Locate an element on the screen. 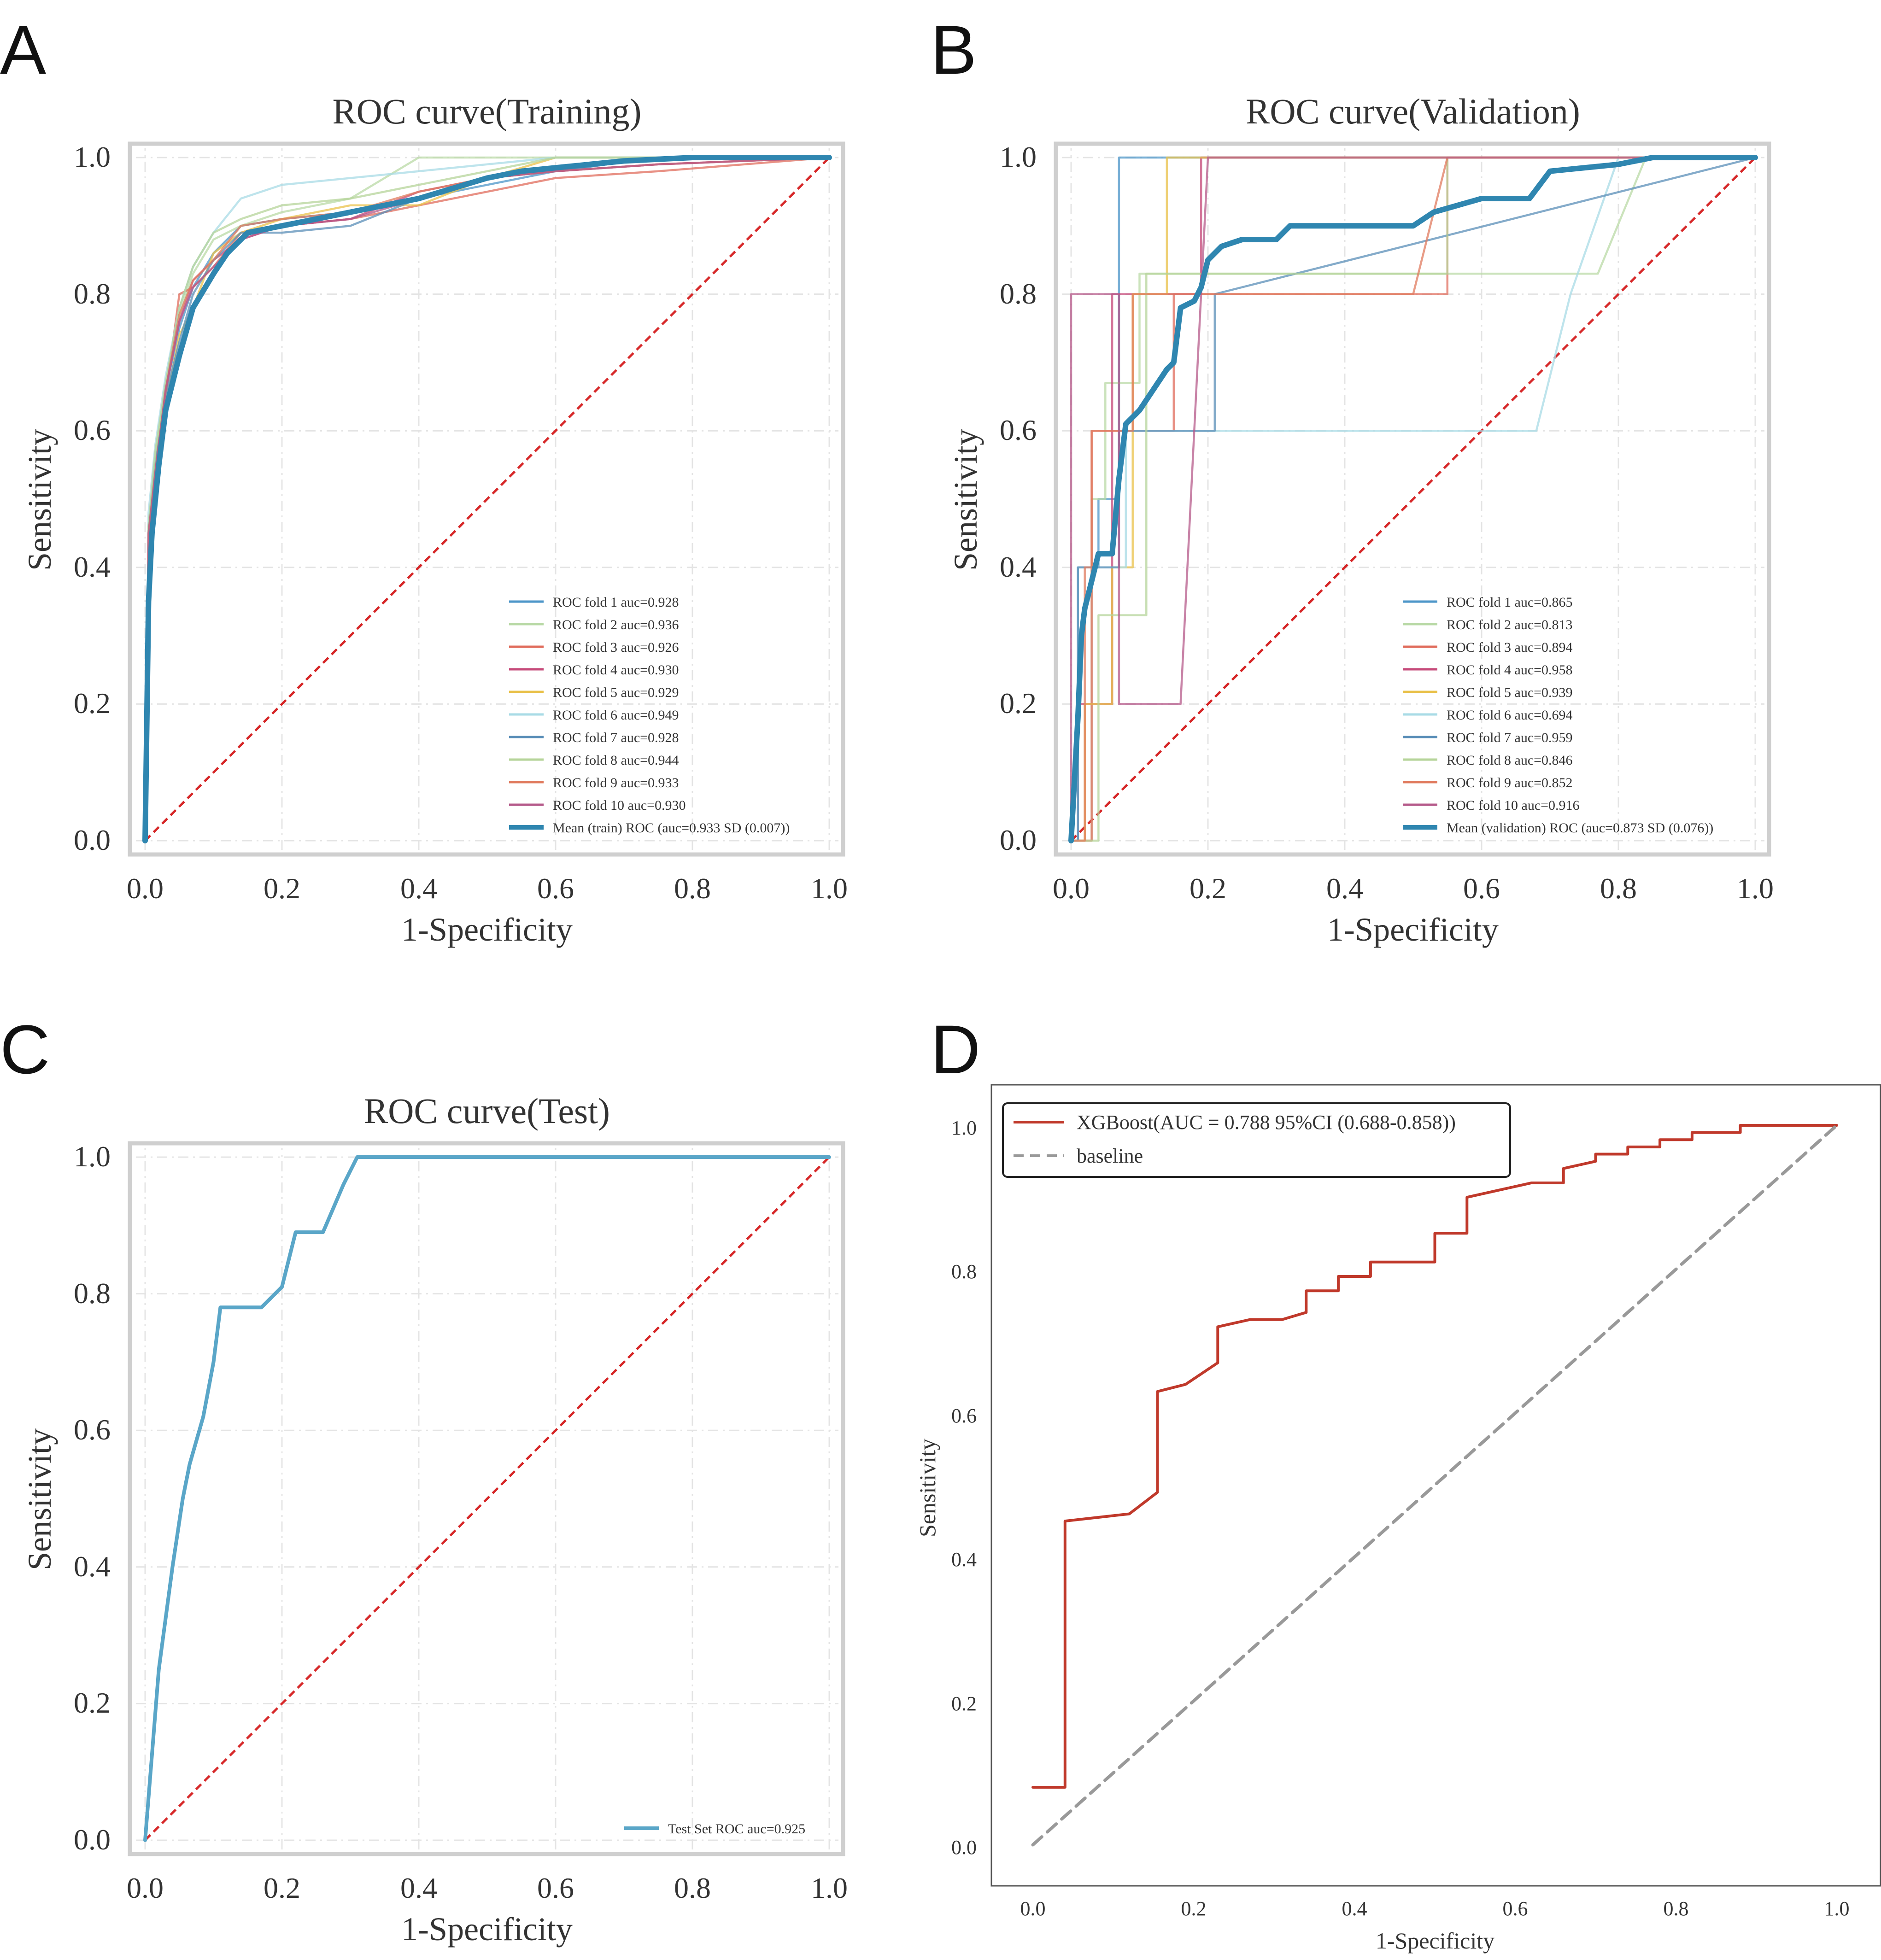  legend-label: ROC fold 9 auc=0.933 is located at coordinates (616, 782).